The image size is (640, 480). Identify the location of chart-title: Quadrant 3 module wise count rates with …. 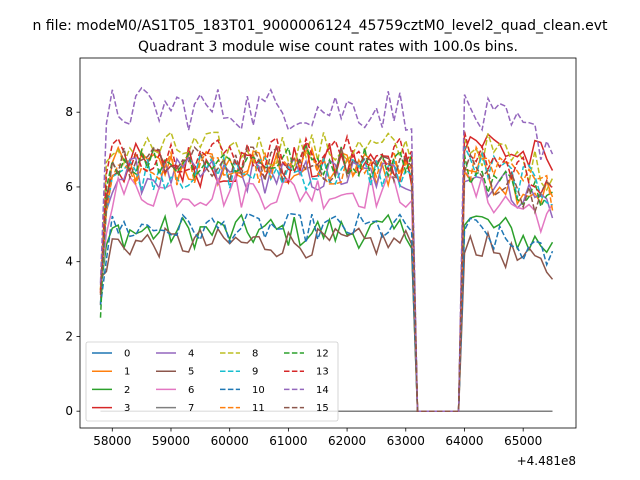
(328, 47).